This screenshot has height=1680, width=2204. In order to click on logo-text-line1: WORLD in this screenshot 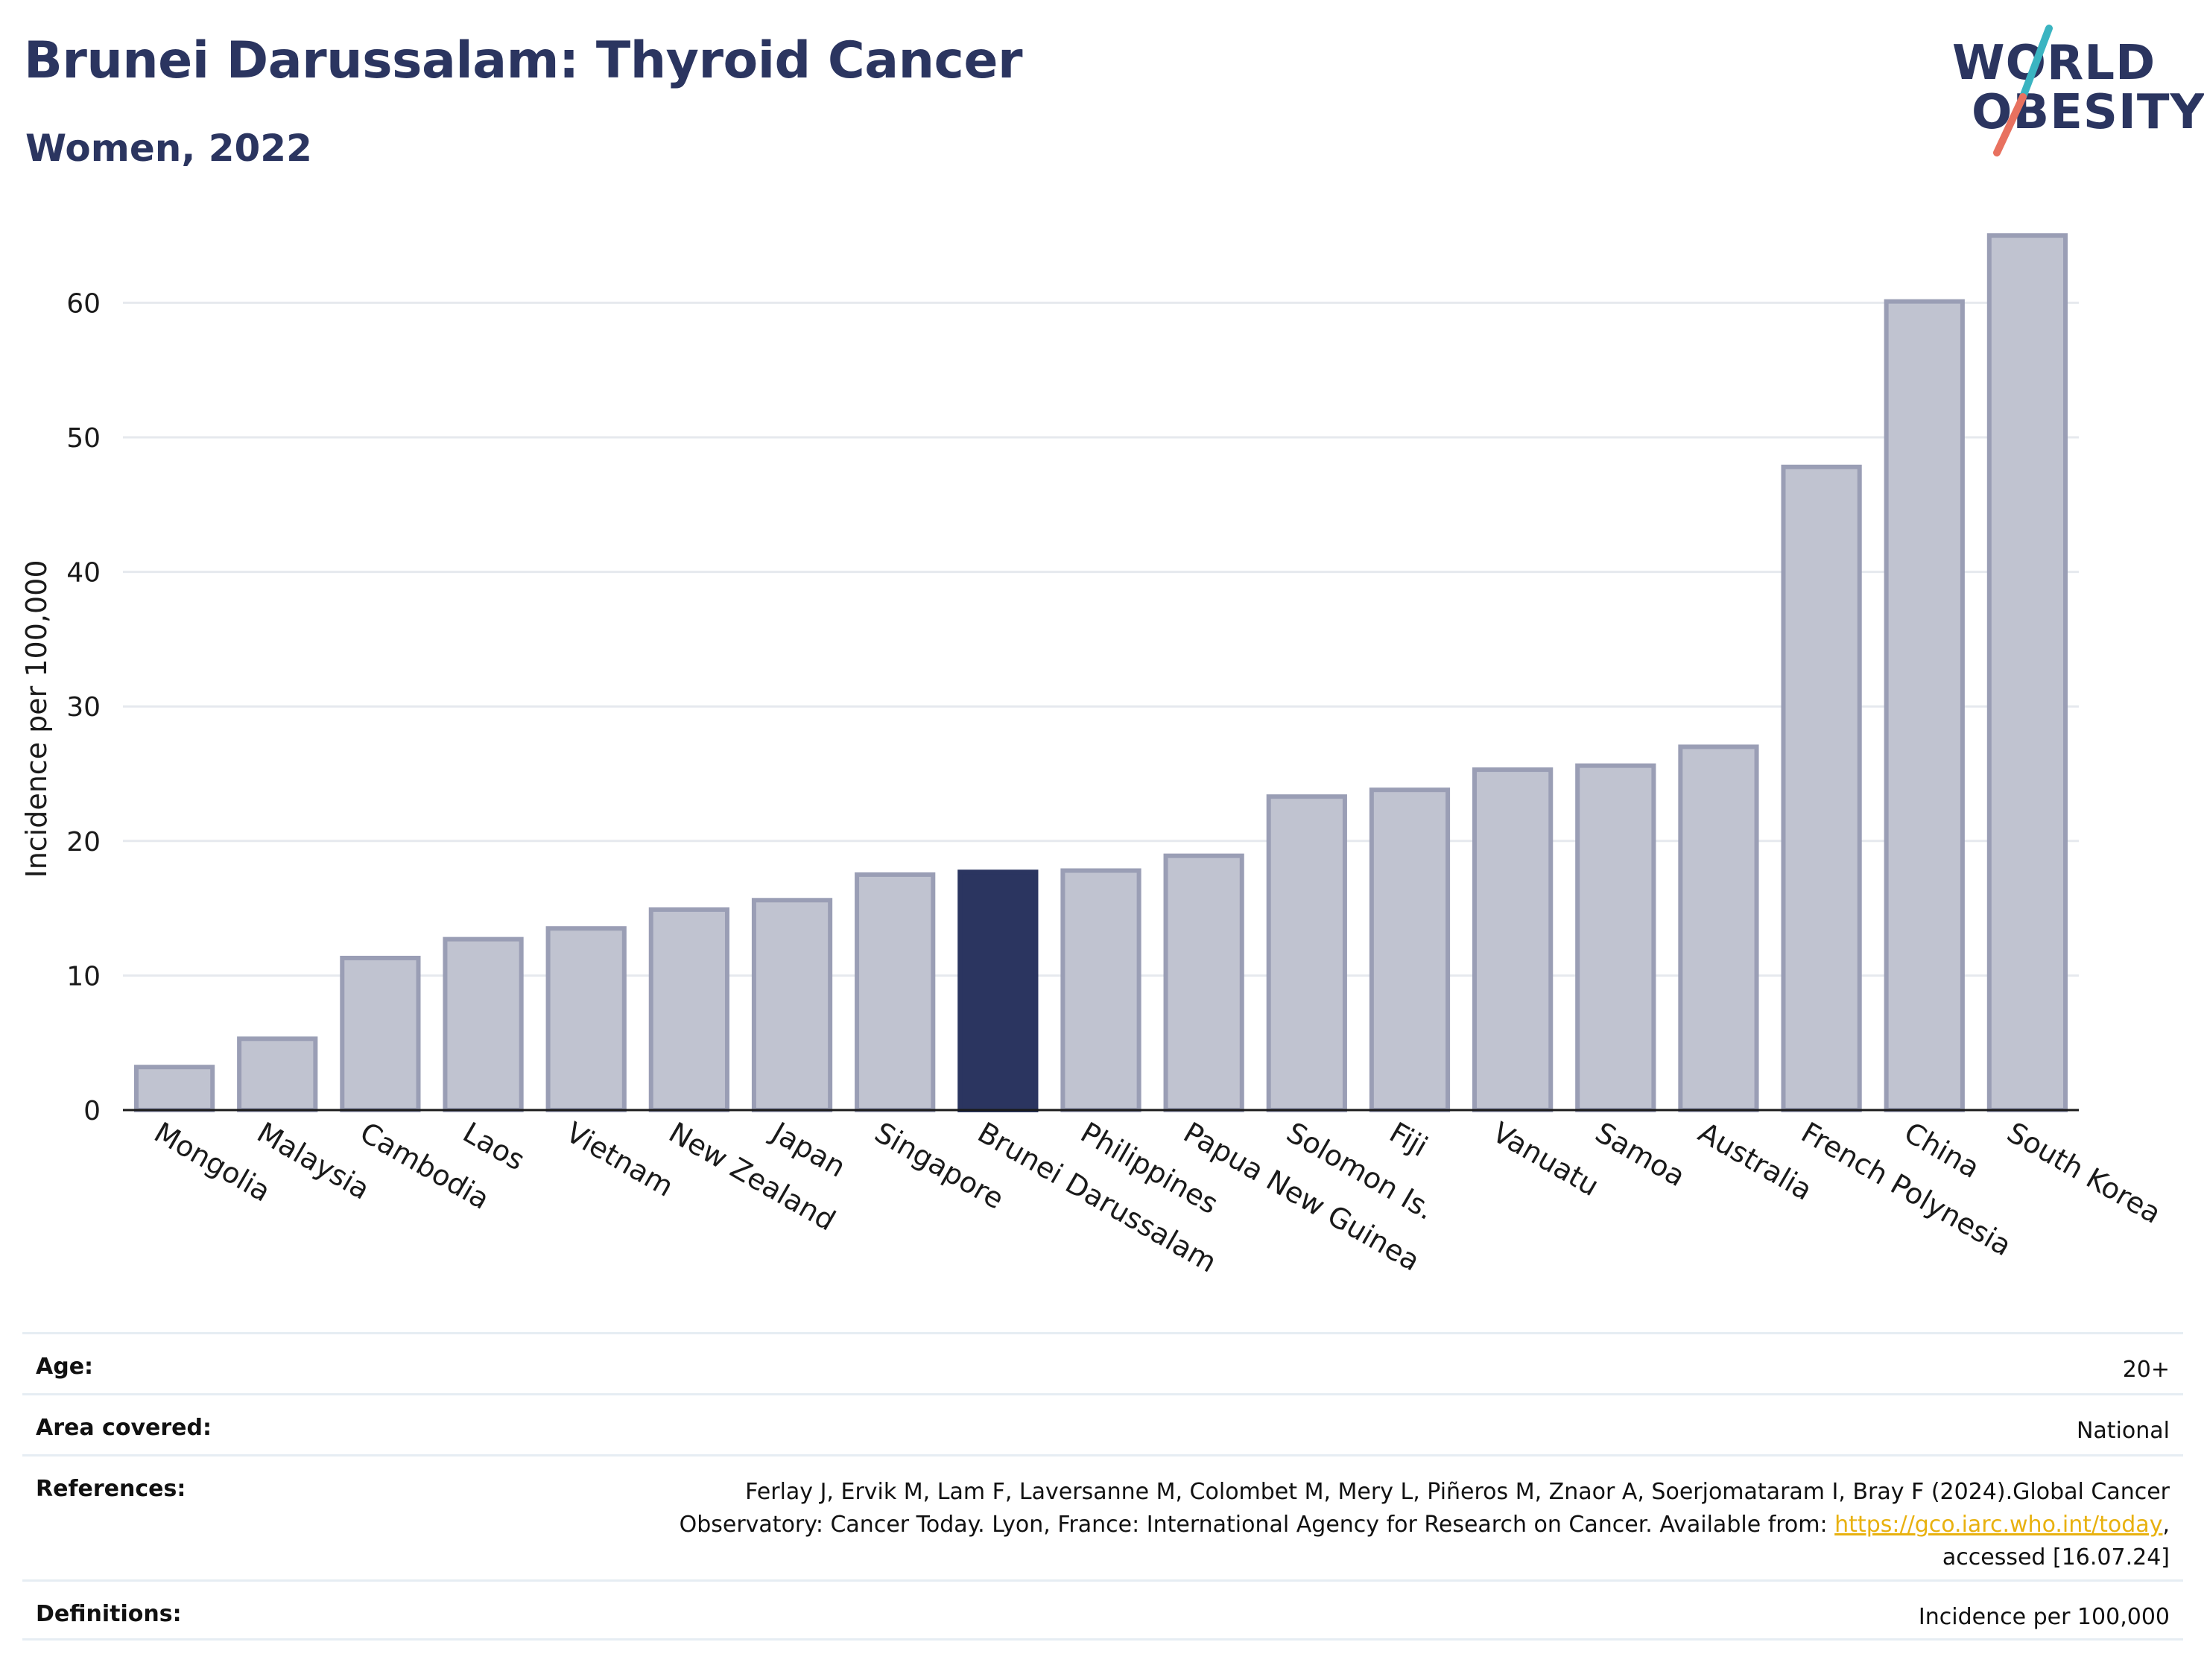, I will do `click(2054, 63)`.